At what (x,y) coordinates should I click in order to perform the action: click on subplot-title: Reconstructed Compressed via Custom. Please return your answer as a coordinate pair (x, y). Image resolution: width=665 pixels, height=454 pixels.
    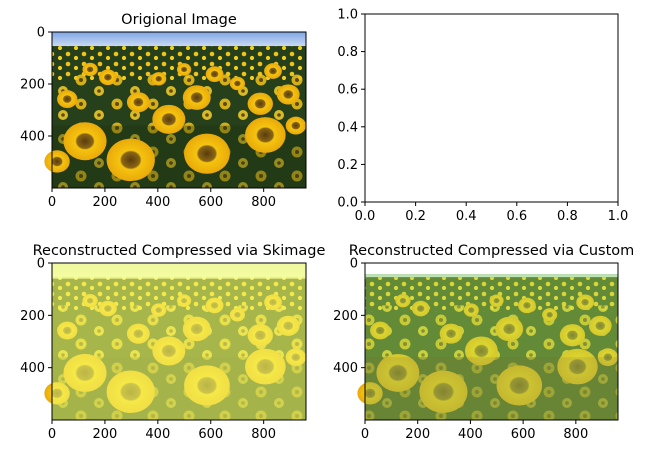
    Looking at the image, I should click on (492, 251).